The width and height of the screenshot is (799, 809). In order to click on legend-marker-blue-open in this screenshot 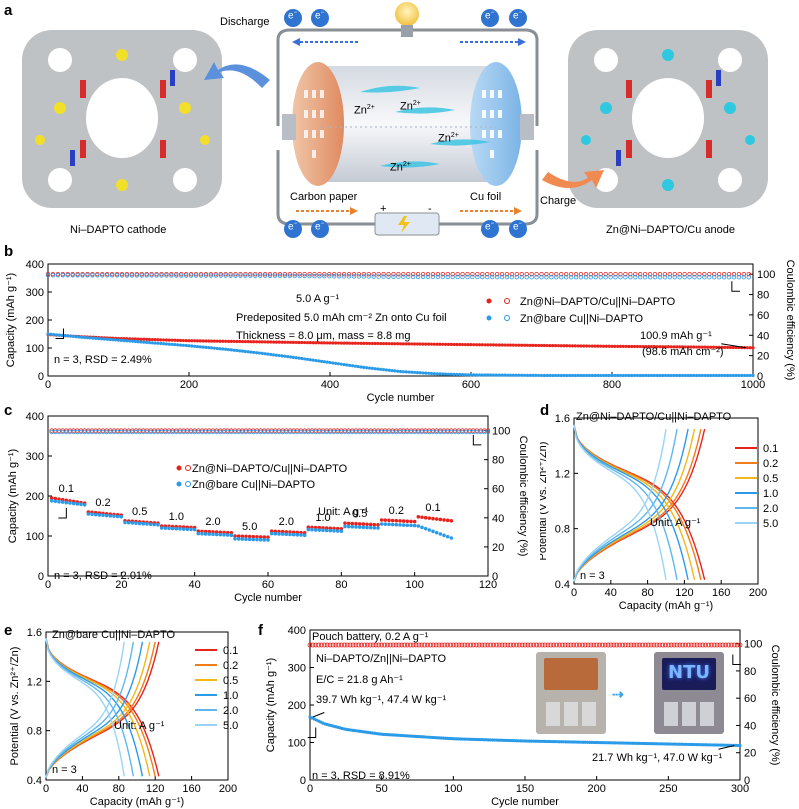, I will do `click(188, 484)`.